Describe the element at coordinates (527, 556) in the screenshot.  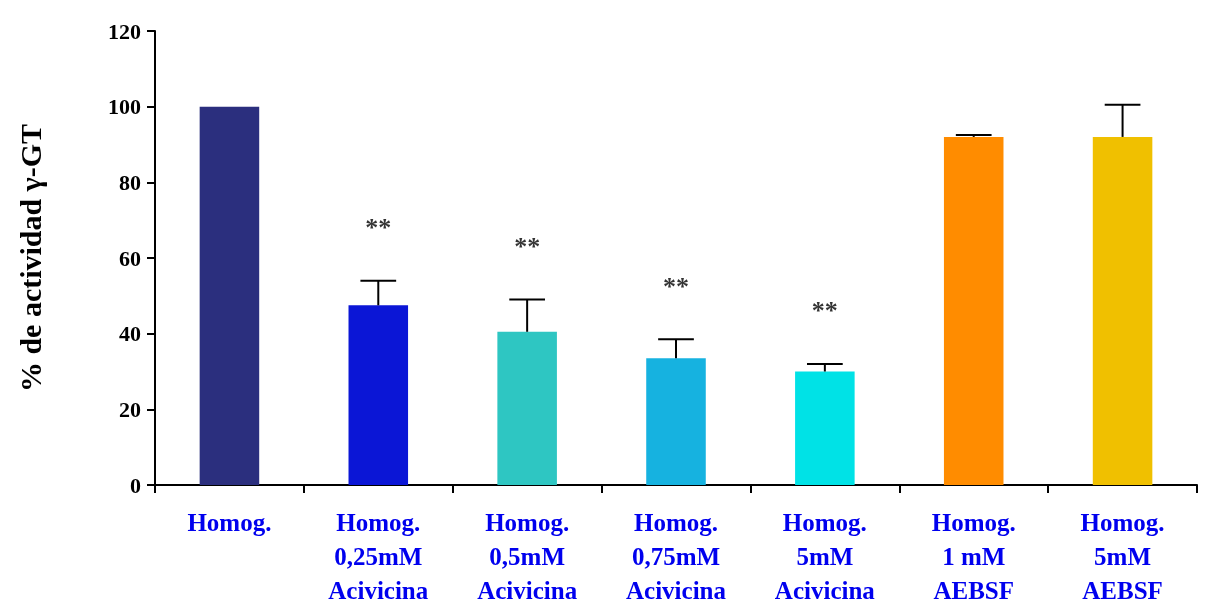
I see `x-tick-label: Homog. 0,5mM Acivicina` at that location.